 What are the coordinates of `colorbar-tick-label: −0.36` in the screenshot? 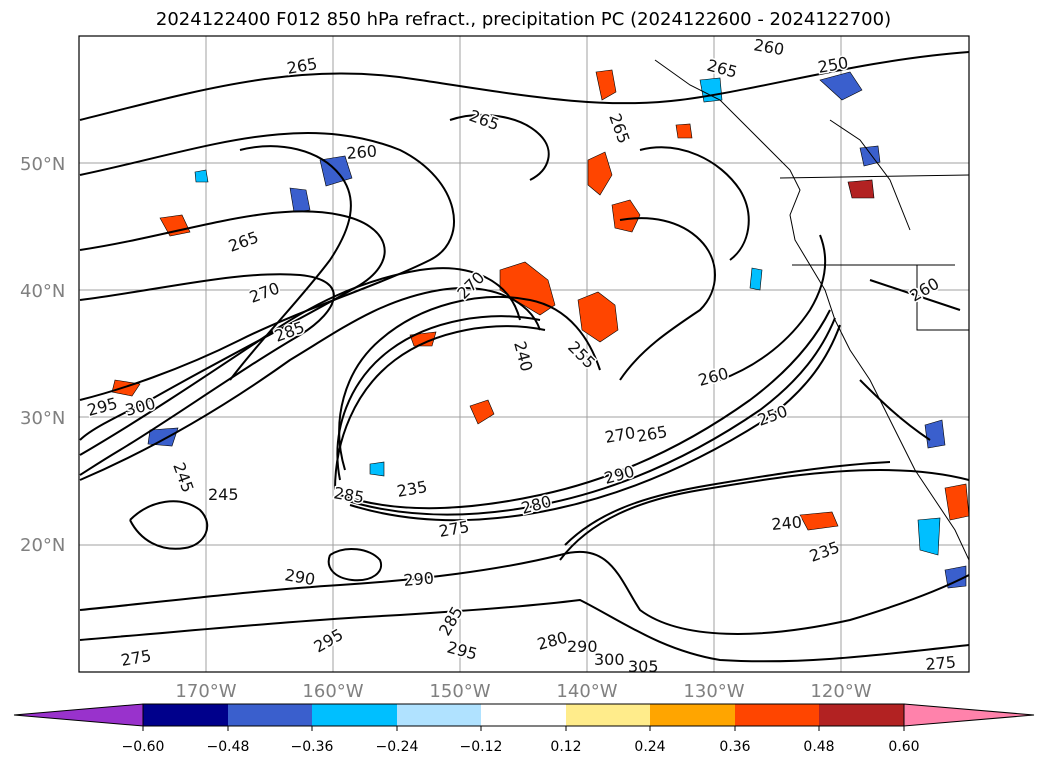 It's located at (312, 747).